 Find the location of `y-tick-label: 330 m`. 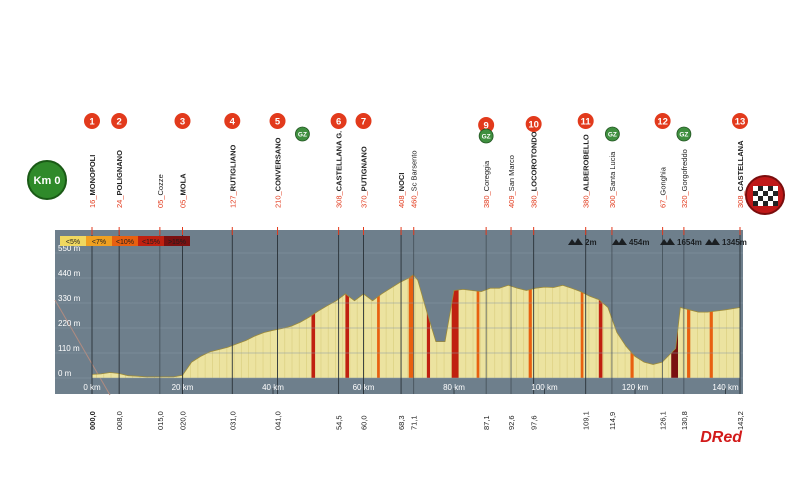

y-tick-label: 330 m is located at coordinates (69, 298).